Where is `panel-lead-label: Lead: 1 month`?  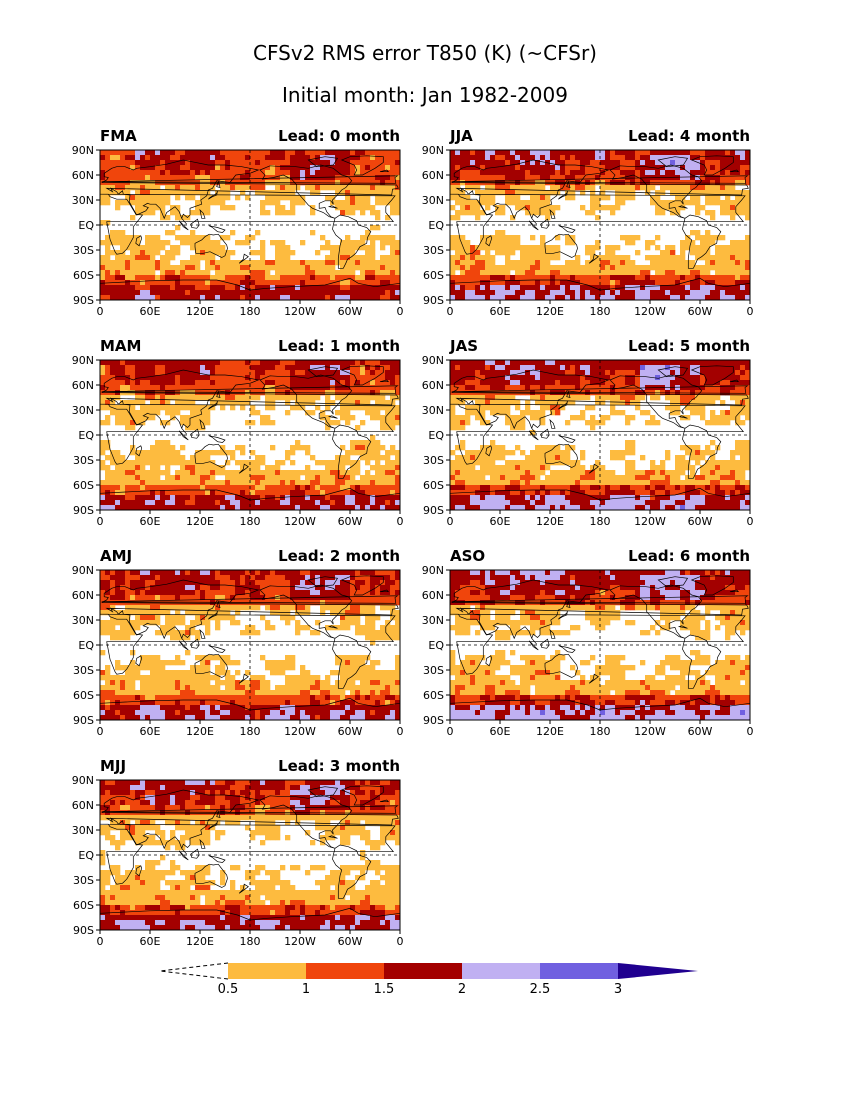
panel-lead-label: Lead: 1 month is located at coordinates (339, 346).